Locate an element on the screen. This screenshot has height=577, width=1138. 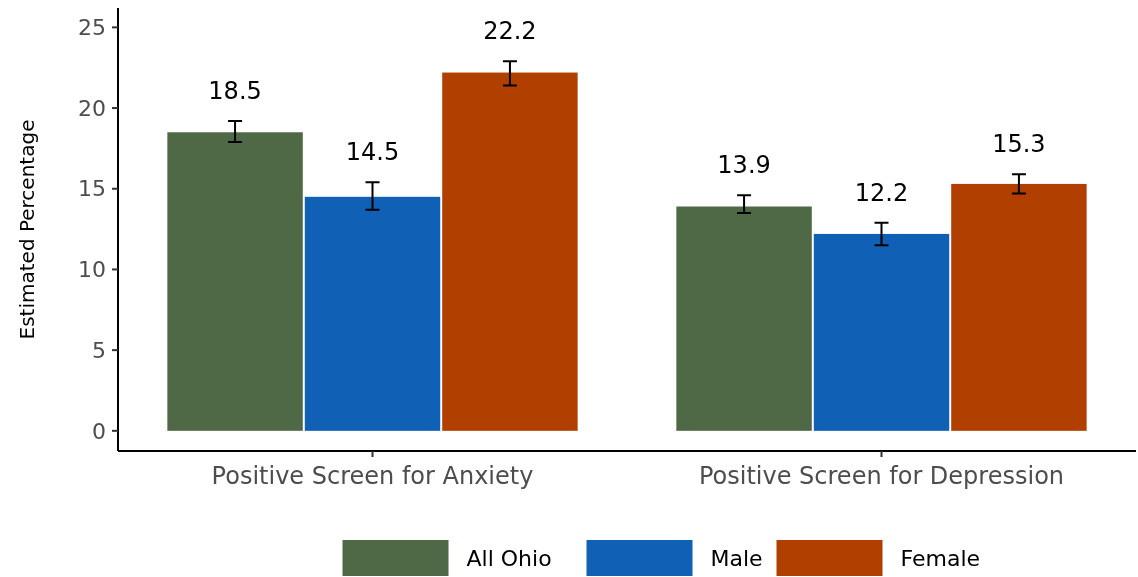
y-axis-title: Estimated Percentage is located at coordinates (27, 229).